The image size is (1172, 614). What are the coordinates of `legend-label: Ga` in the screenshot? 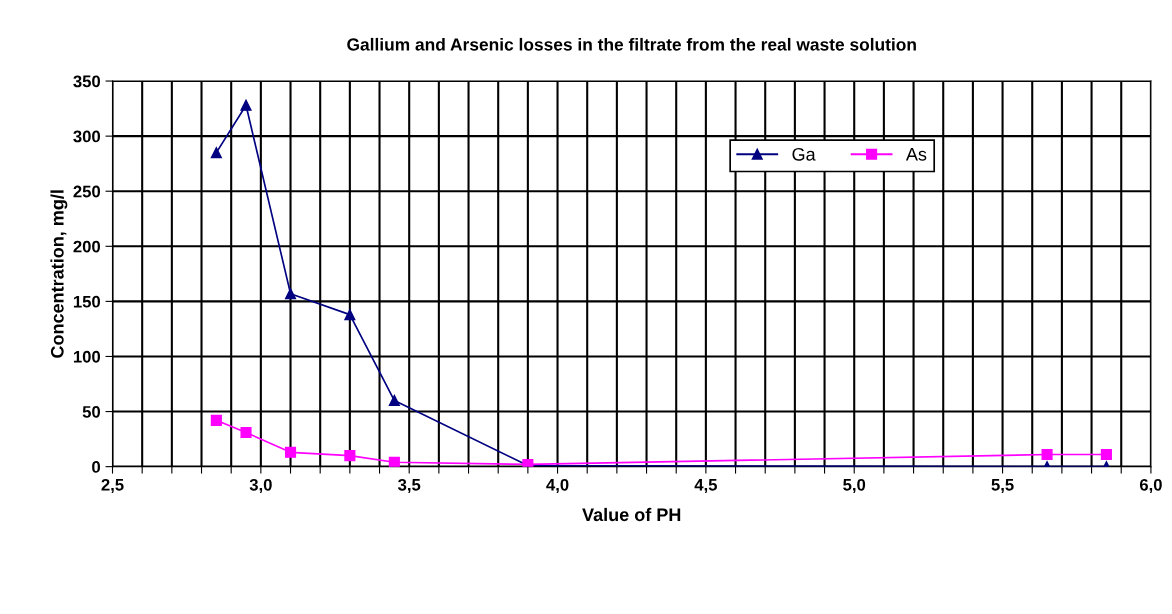 It's located at (804, 154).